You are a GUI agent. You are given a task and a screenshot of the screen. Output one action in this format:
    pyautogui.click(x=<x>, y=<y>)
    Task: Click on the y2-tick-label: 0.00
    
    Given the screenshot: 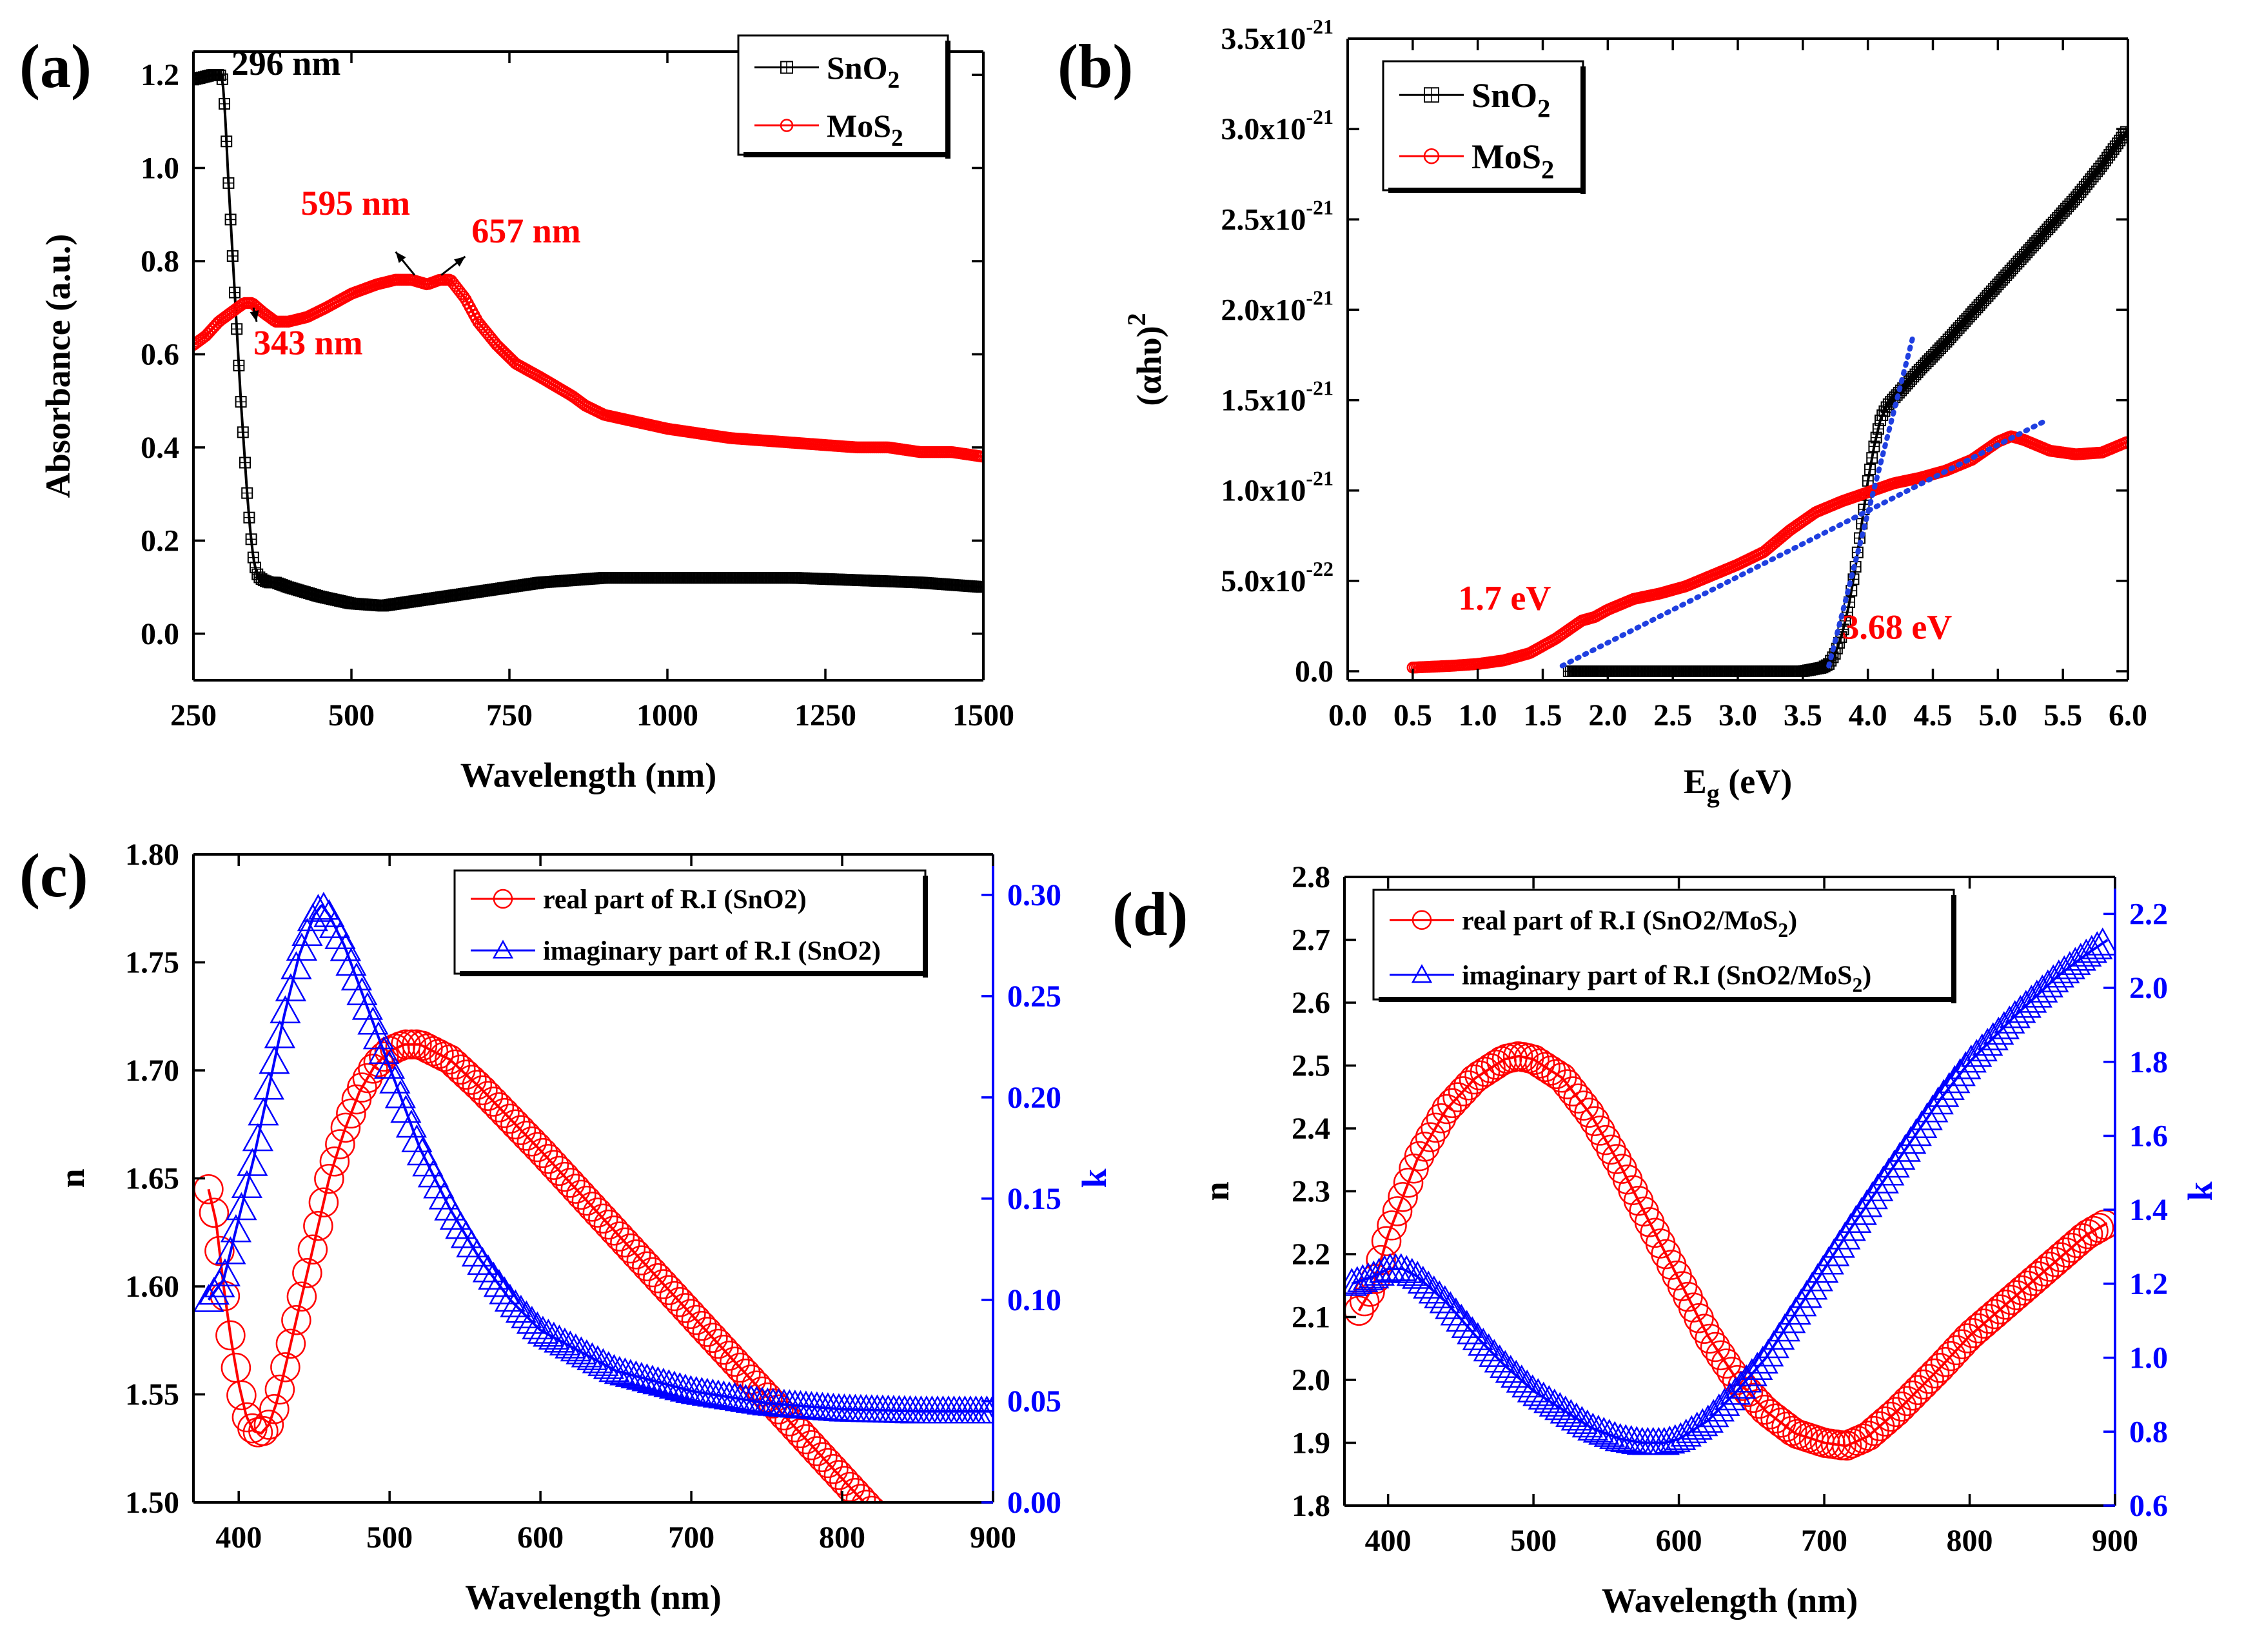 What is the action you would take?
    pyautogui.click(x=1034, y=1503)
    